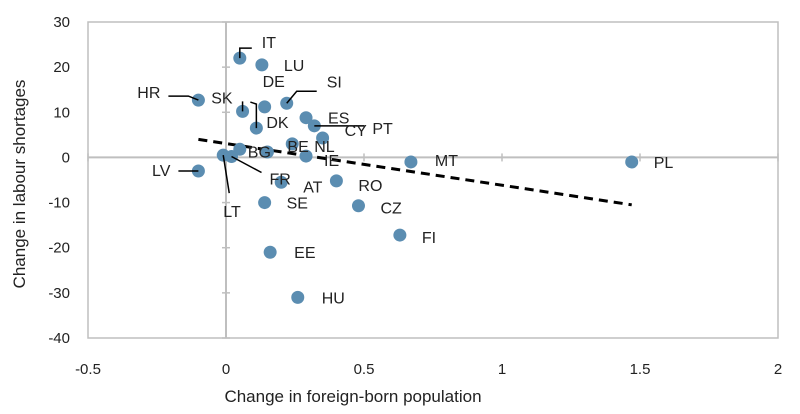 The height and width of the screenshot is (414, 800). Describe the element at coordinates (429, 238) in the screenshot. I see `point-label-fi: FI` at that location.